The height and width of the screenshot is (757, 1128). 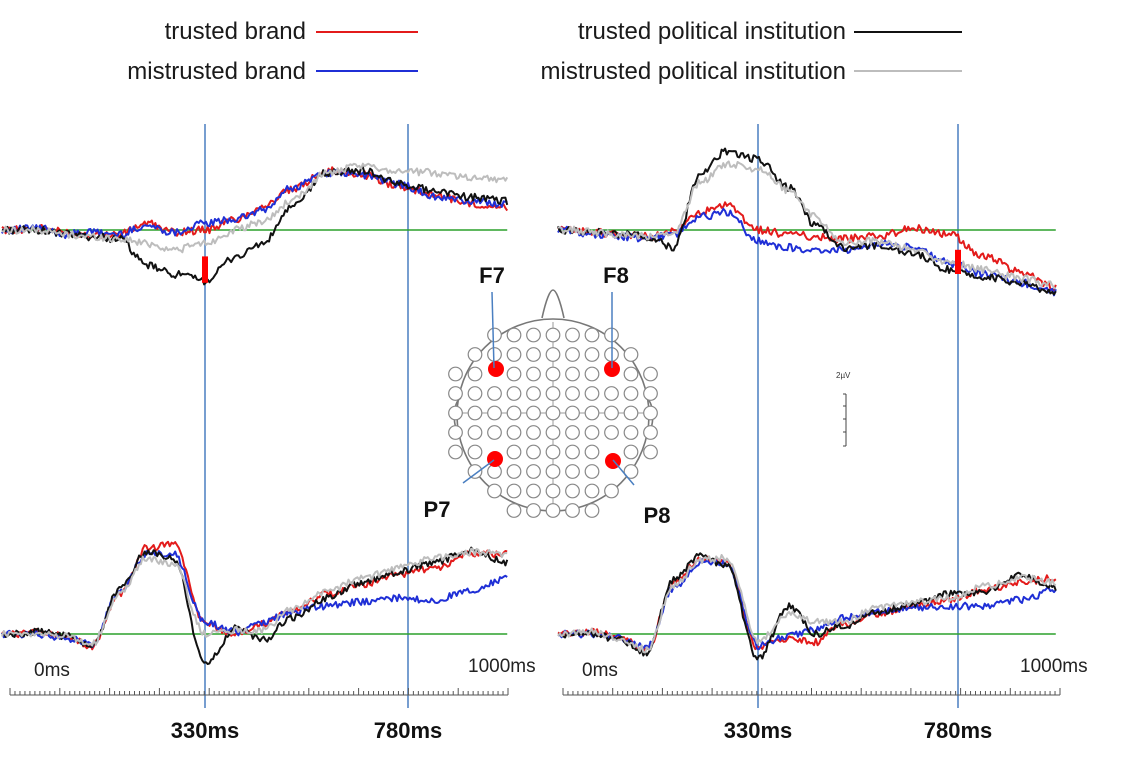 What do you see at coordinates (205, 269) in the screenshot?
I see `significance-bar-f7` at bounding box center [205, 269].